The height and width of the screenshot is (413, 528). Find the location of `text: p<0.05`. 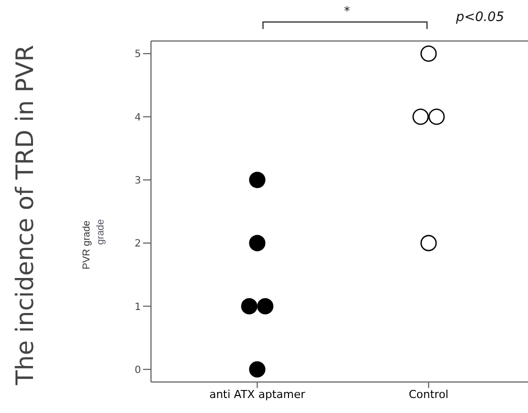

text: p<0.05 is located at coordinates (480, 17).